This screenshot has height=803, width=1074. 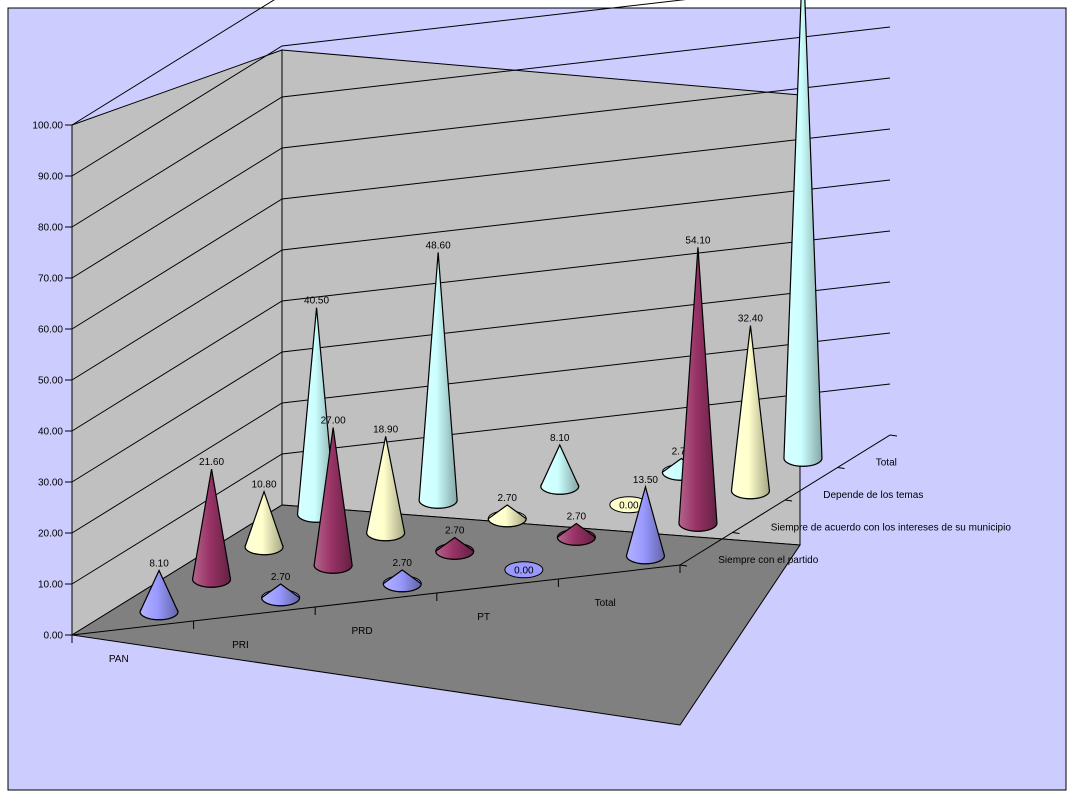 I want to click on y-tick-label: 50.00, so click(x=50, y=381).